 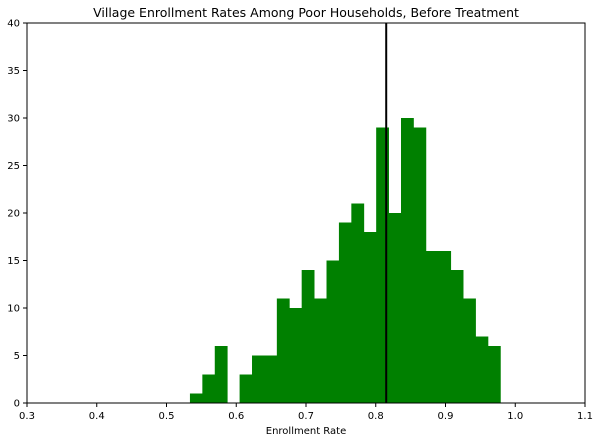 What do you see at coordinates (306, 416) in the screenshot?
I see `x-tick-label: 0.7` at bounding box center [306, 416].